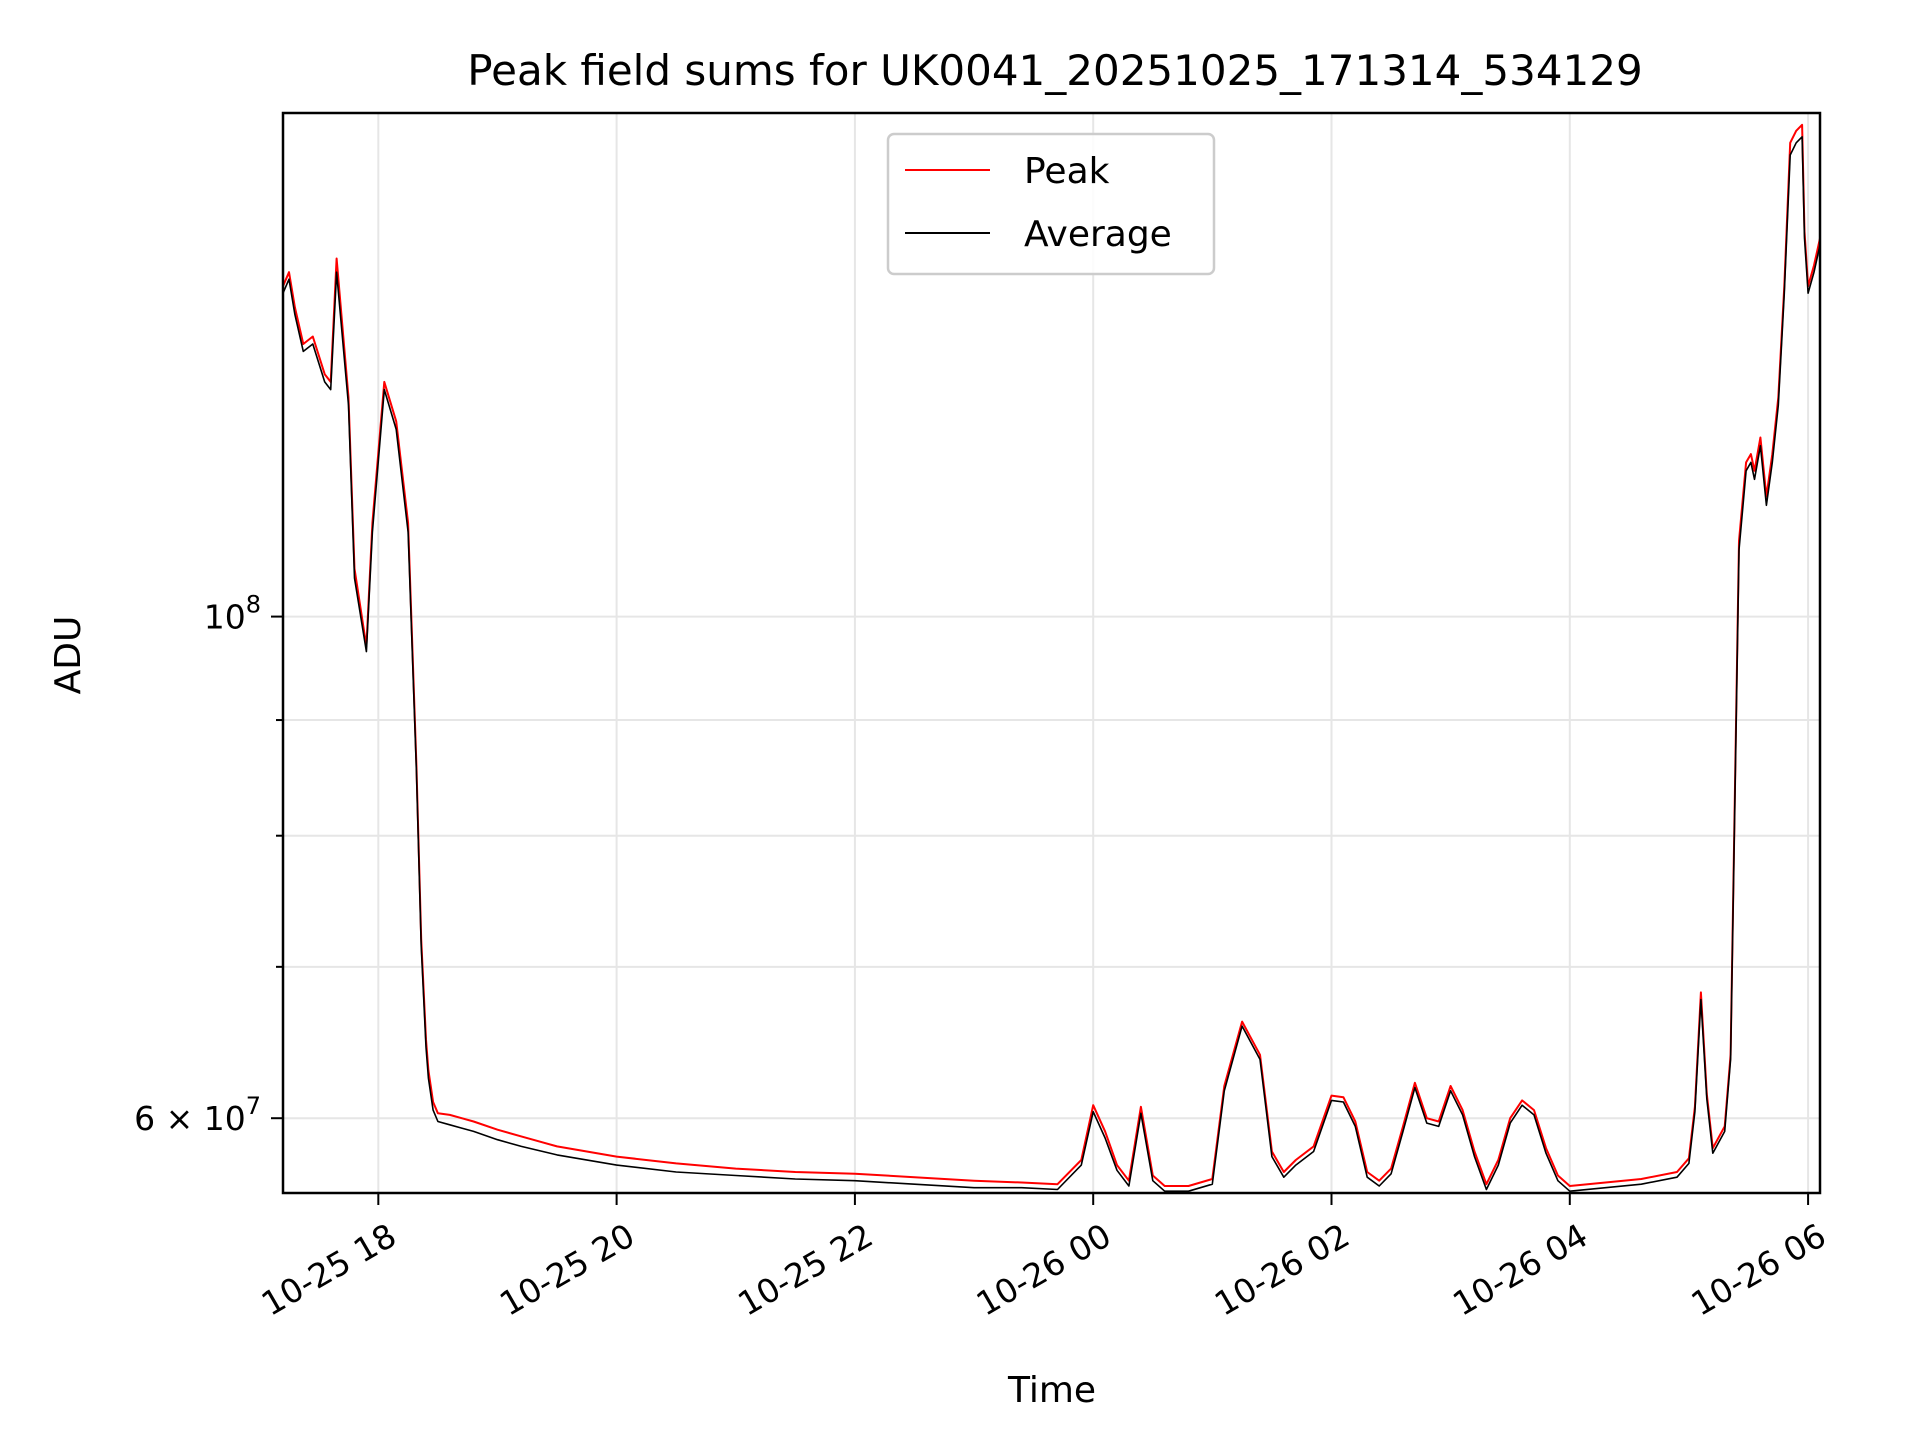 Image resolution: width=1920 pixels, height=1440 pixels. I want to click on y-axis-label: ADU, so click(68, 655).